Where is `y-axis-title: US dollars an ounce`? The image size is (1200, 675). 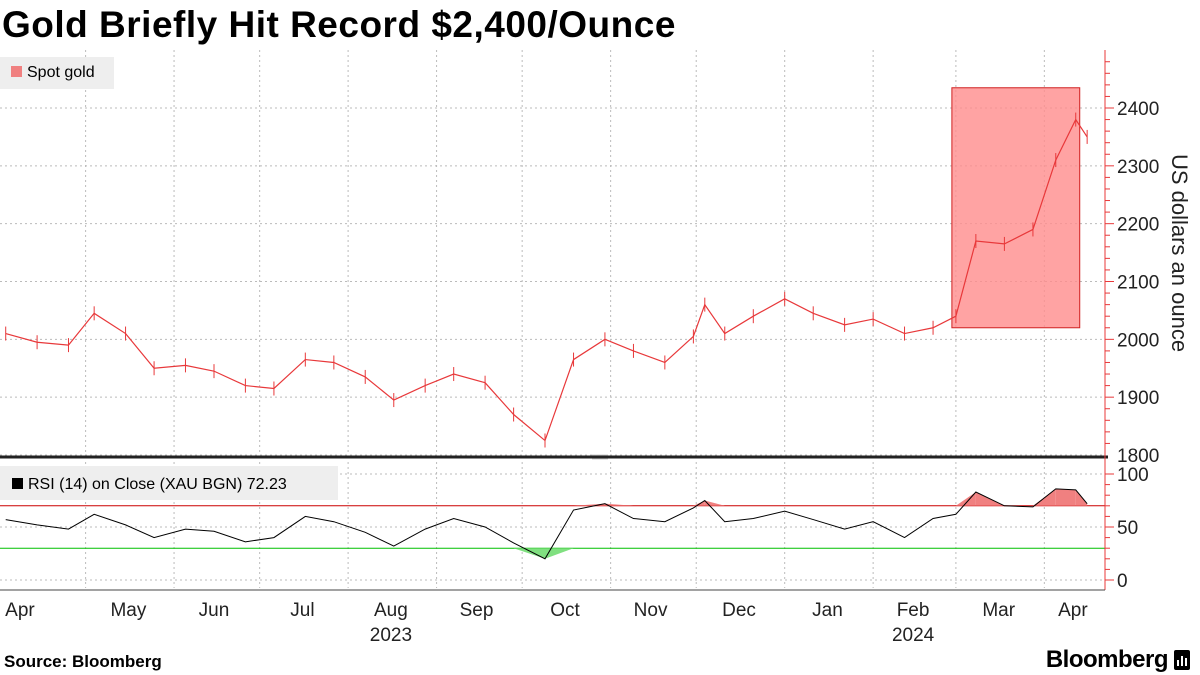 y-axis-title: US dollars an ounce is located at coordinates (1179, 253).